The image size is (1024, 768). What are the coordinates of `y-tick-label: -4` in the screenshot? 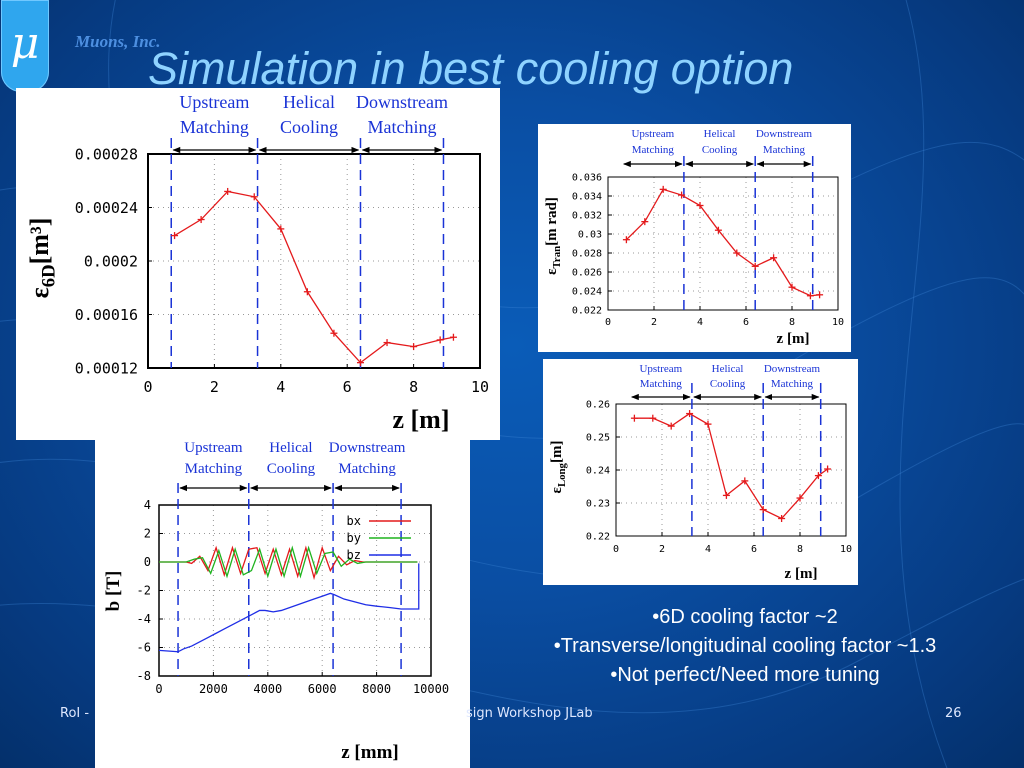 It's located at (144, 619).